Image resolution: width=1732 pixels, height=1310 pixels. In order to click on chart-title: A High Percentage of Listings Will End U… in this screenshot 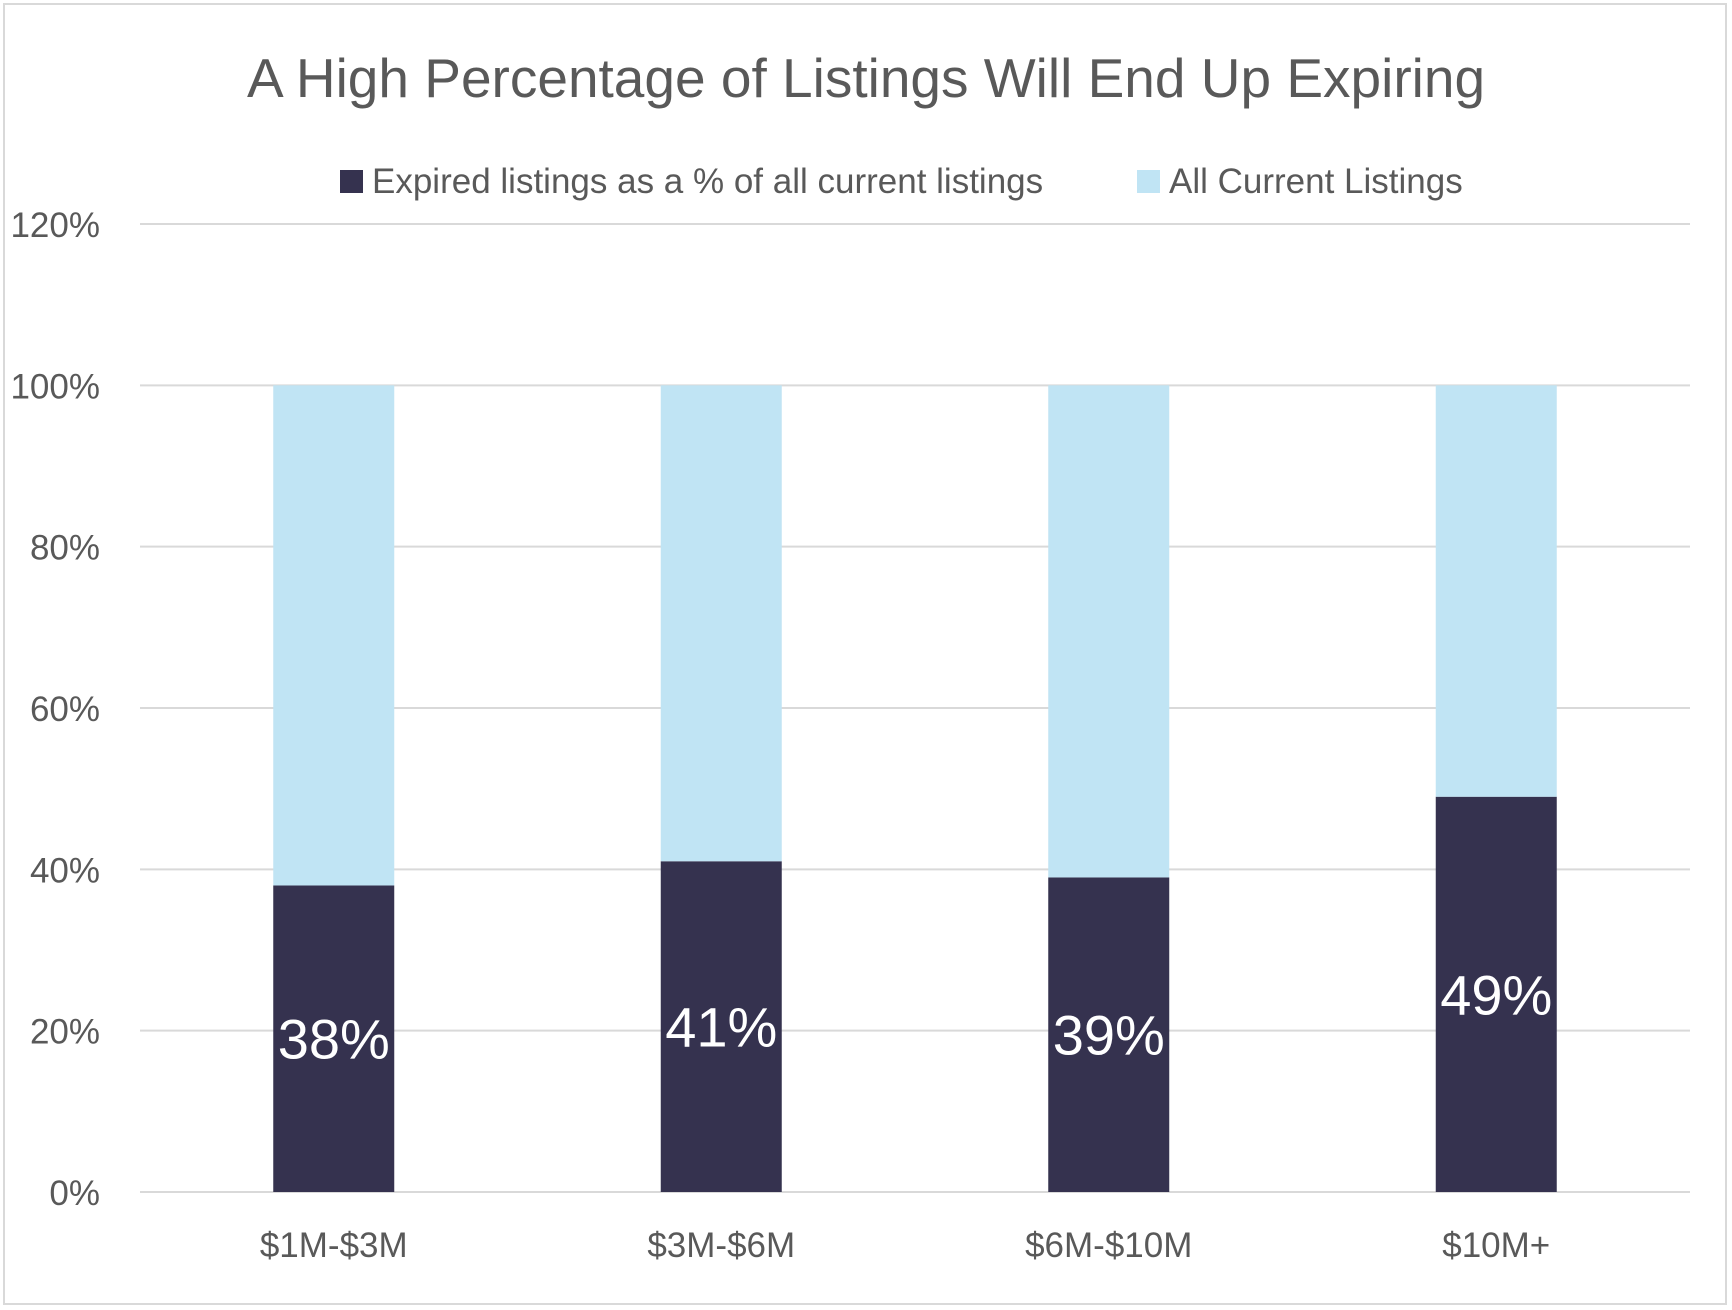, I will do `click(866, 78)`.